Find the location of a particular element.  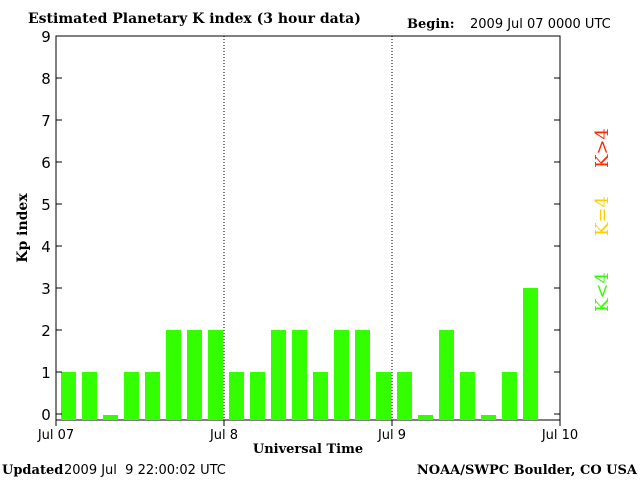

x-tick-label: Jul 10 is located at coordinates (559, 435).